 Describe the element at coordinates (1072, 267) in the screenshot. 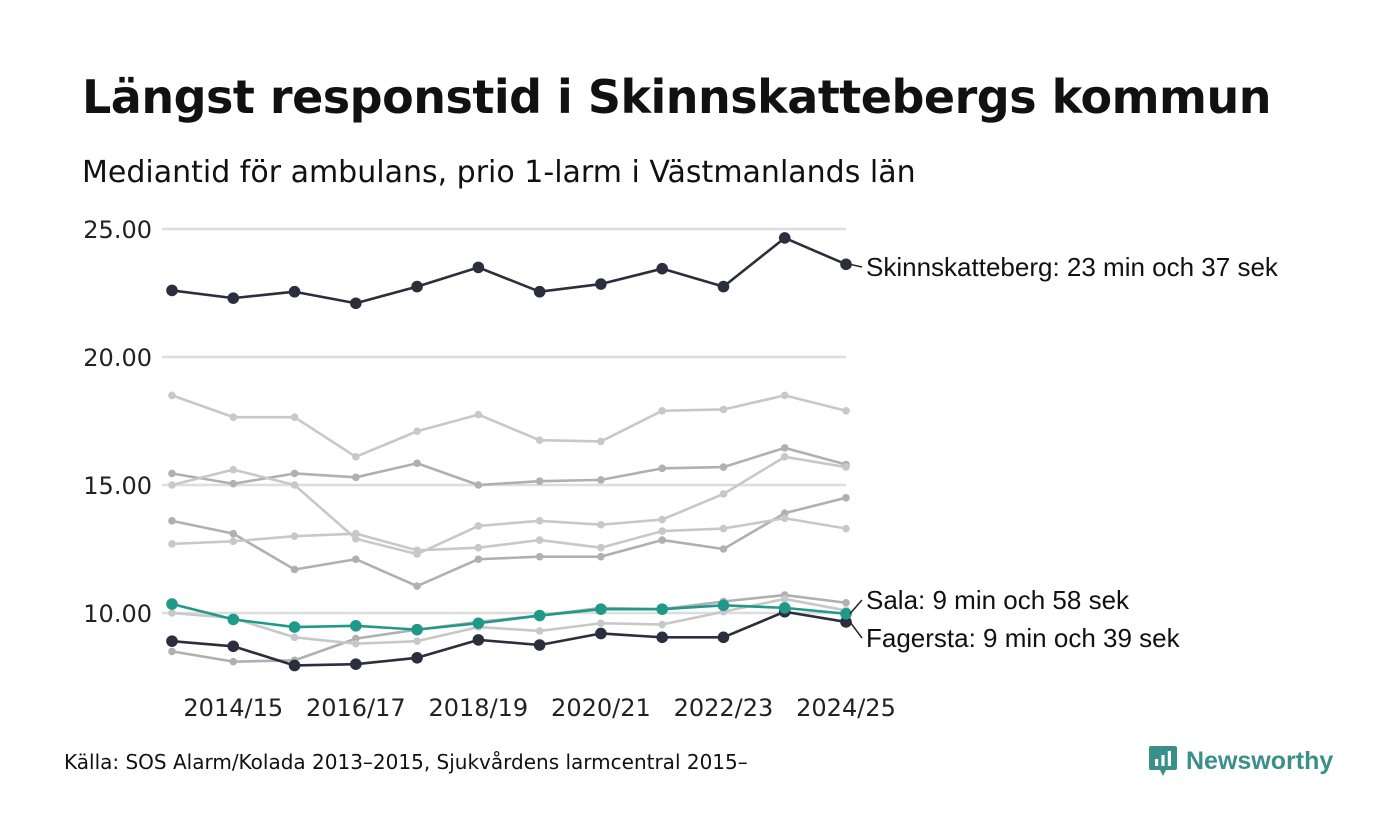

I see `series-end-label: Skinnskatteberg: 23 min och 37 sek` at that location.